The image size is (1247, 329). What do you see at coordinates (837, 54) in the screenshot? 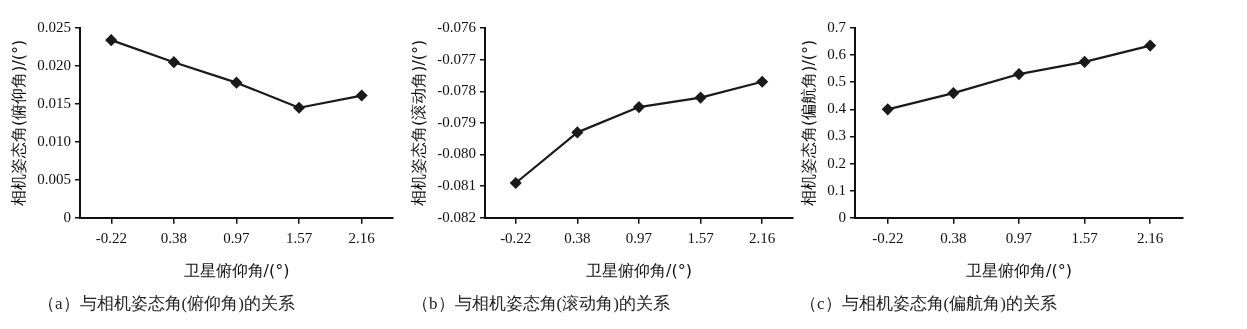
I see `y-tick-label: 0.6` at bounding box center [837, 54].